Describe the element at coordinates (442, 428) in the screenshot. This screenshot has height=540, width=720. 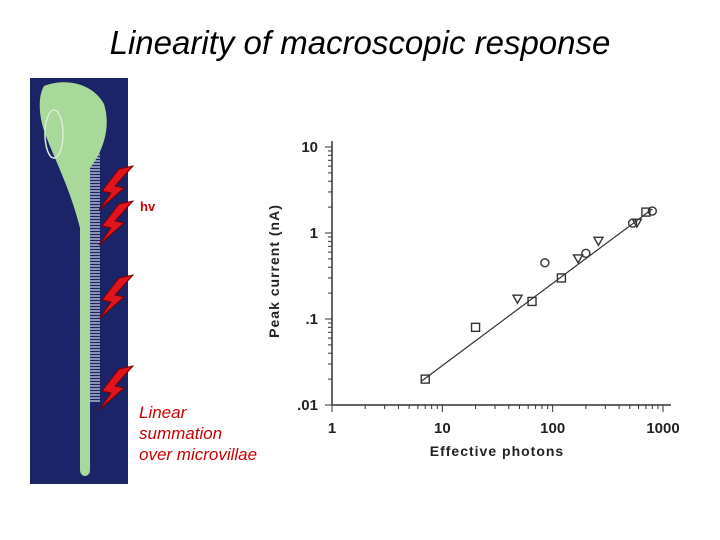
I see `x-tick-label: 10` at that location.